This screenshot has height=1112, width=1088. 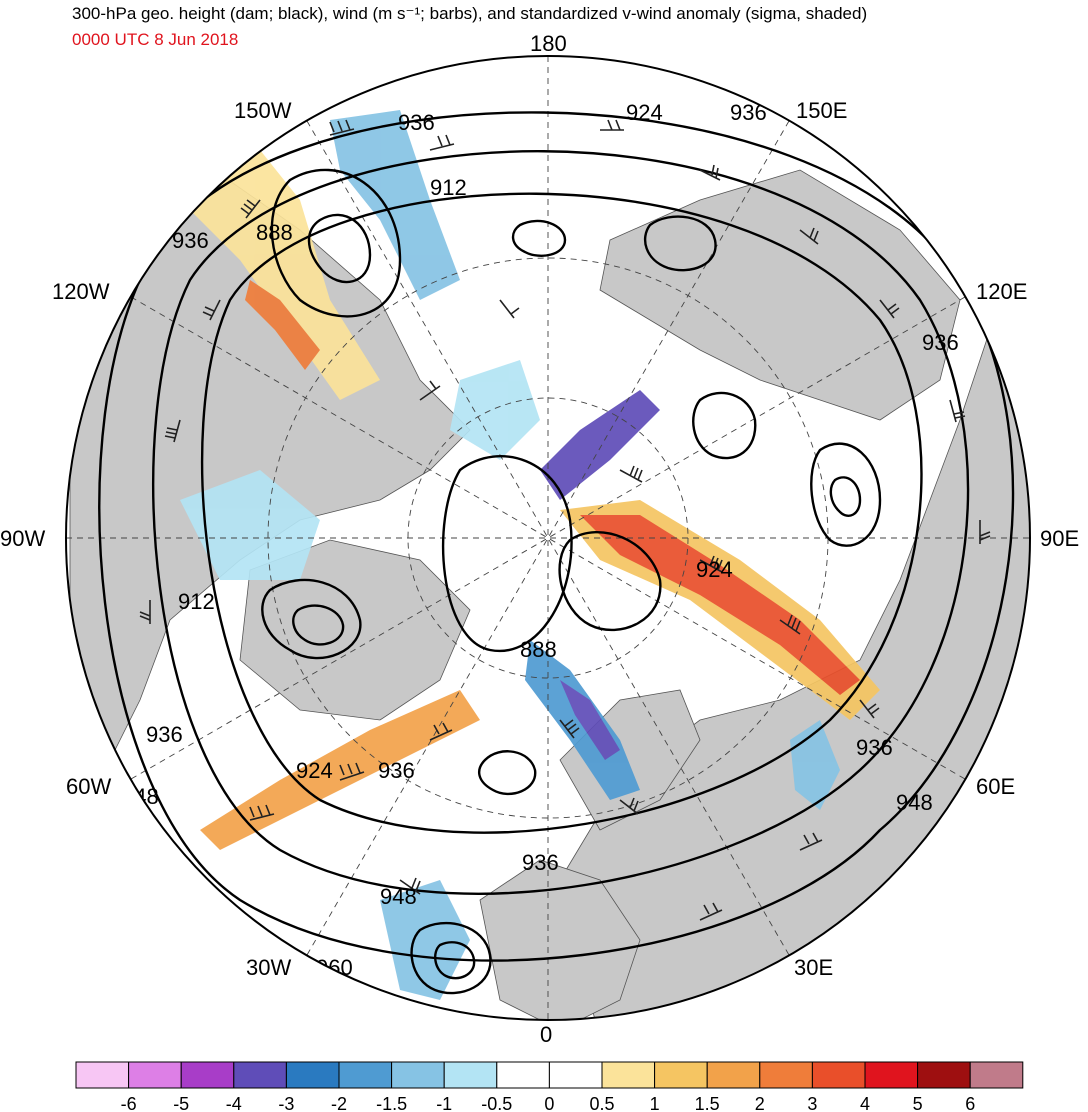 I want to click on contour-low-siberia-inner, so click(x=845, y=496).